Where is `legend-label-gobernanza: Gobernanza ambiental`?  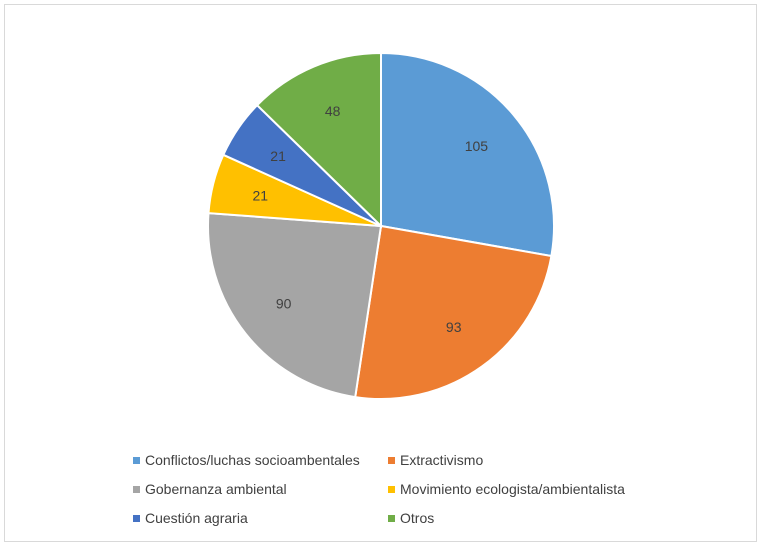
legend-label-gobernanza: Gobernanza ambiental is located at coordinates (216, 489).